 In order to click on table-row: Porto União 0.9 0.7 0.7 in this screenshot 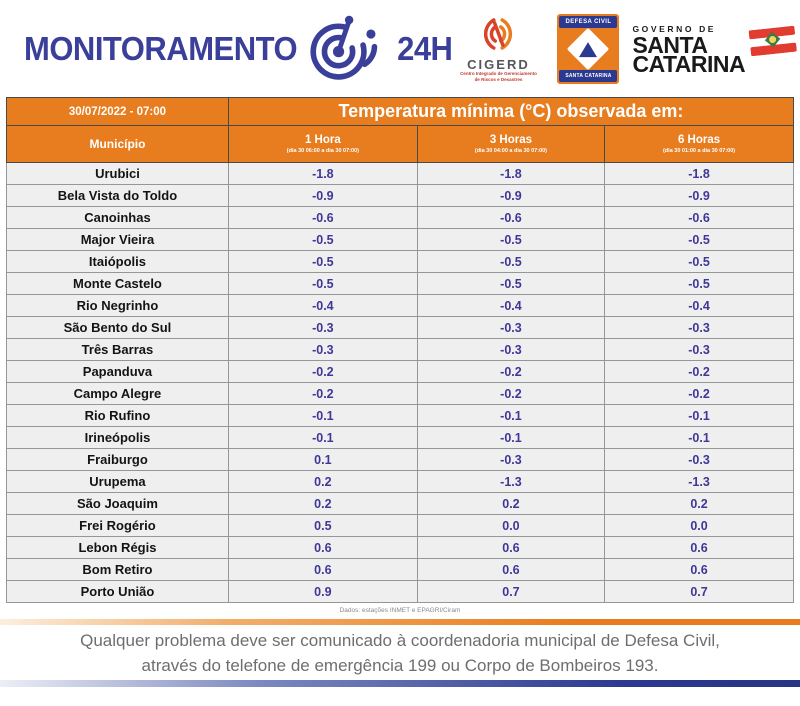, I will do `click(400, 591)`.